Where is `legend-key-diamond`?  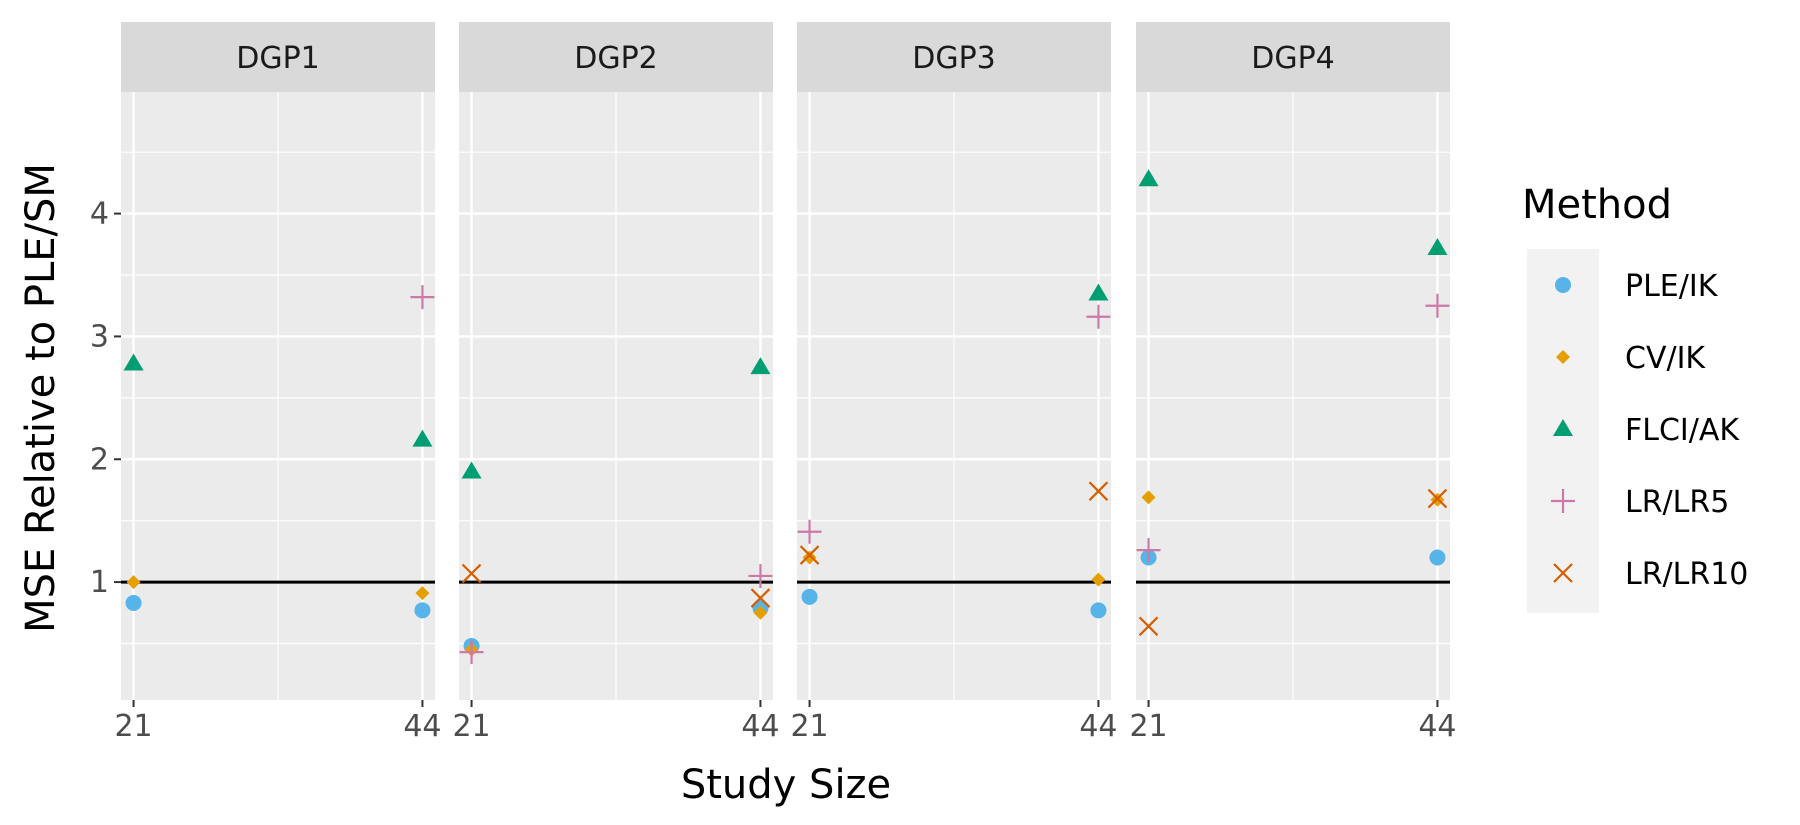 legend-key-diamond is located at coordinates (1563, 357).